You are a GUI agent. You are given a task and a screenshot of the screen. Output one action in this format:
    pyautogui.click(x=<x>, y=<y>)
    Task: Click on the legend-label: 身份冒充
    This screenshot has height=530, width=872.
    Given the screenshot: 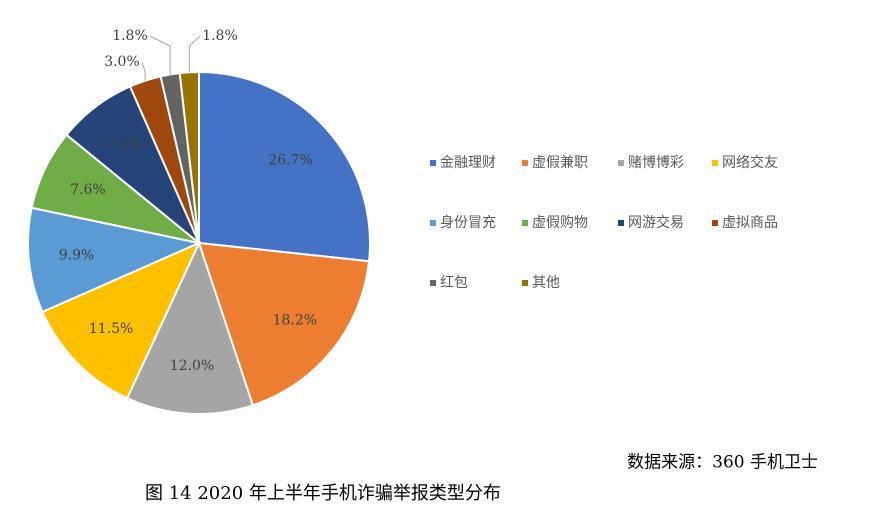 What is the action you would take?
    pyautogui.click(x=468, y=223)
    